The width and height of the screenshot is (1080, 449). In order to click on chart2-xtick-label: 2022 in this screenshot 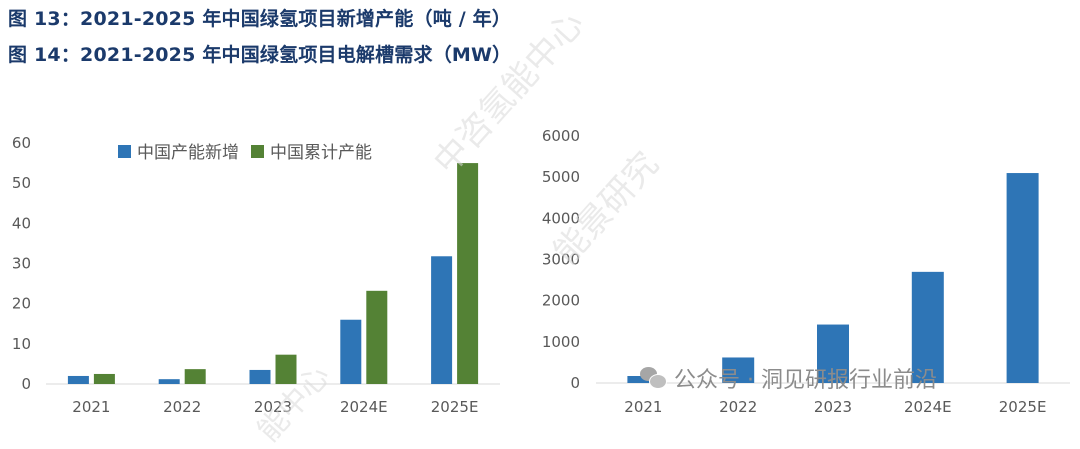, I will do `click(738, 407)`.